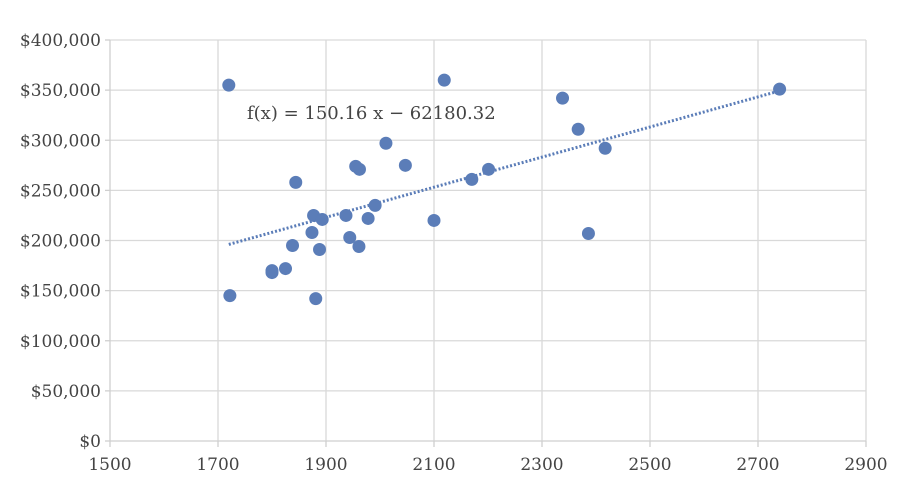 The image size is (899, 481). Describe the element at coordinates (90, 442) in the screenshot. I see `y-tick-label: $0` at that location.